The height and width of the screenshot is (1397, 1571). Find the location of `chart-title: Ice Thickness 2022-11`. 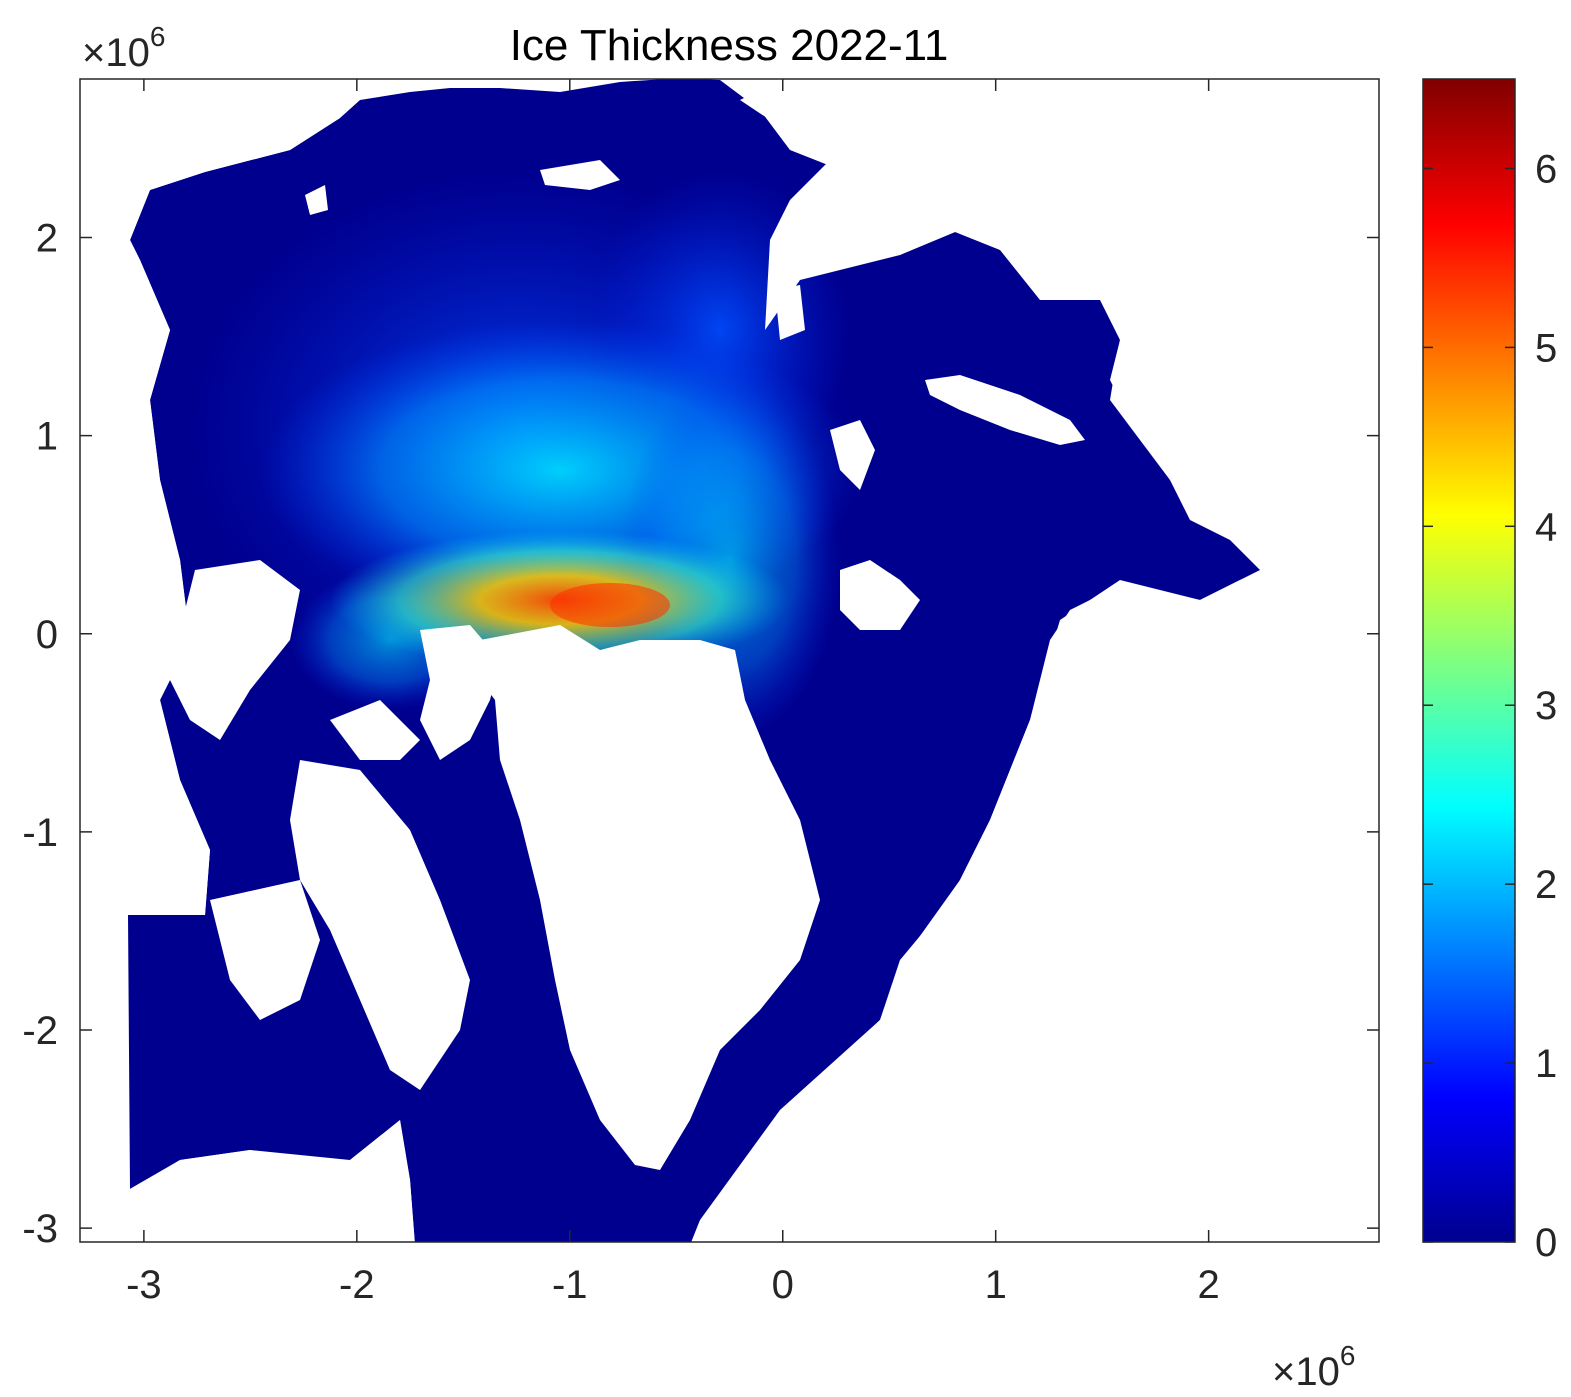

chart-title: Ice Thickness 2022-11 is located at coordinates (729, 45).